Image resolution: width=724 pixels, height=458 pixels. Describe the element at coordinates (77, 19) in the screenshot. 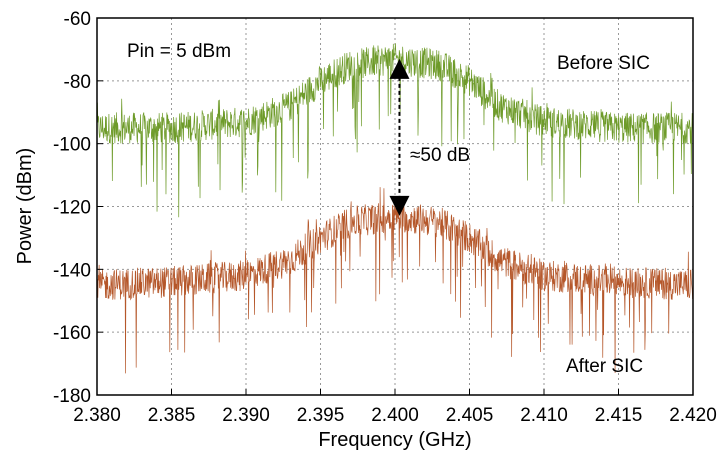

I see `y-tick-label: -60` at that location.